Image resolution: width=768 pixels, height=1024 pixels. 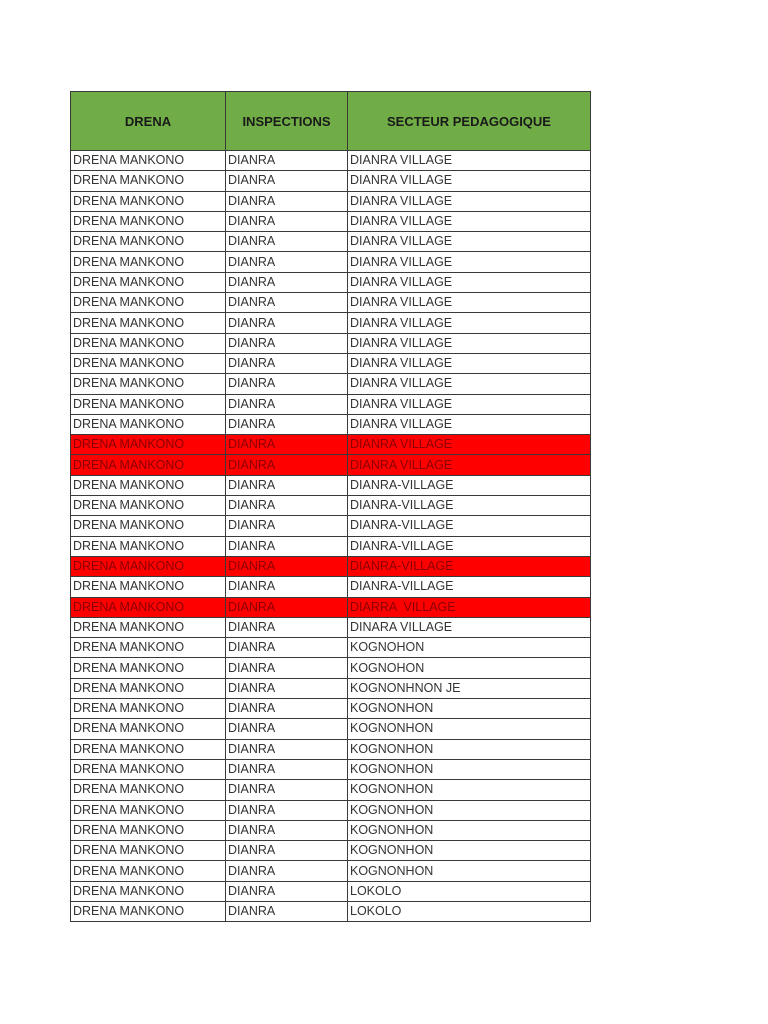 What do you see at coordinates (469, 607) in the screenshot?
I see `cell-secteur: DIARRA VILLAGE` at bounding box center [469, 607].